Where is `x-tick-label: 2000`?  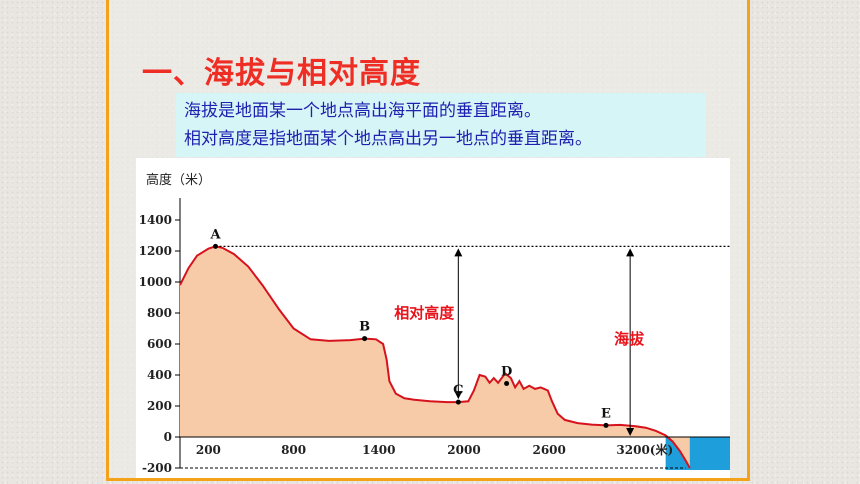 x-tick-label: 2000 is located at coordinates (463, 450).